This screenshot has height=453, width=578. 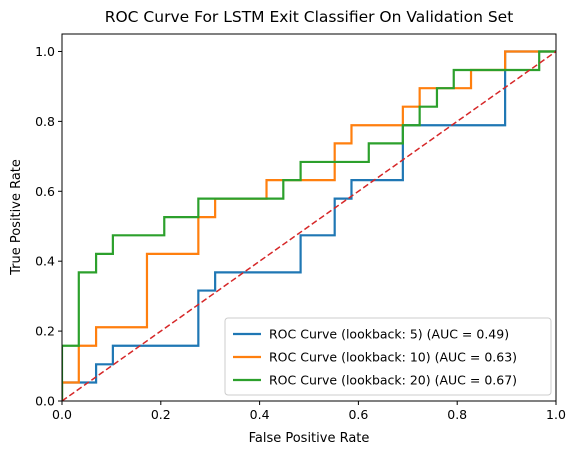 I want to click on legend-entry-label: ROC Curve (lookback: 5) (AUC = 0.49), so click(x=389, y=334).